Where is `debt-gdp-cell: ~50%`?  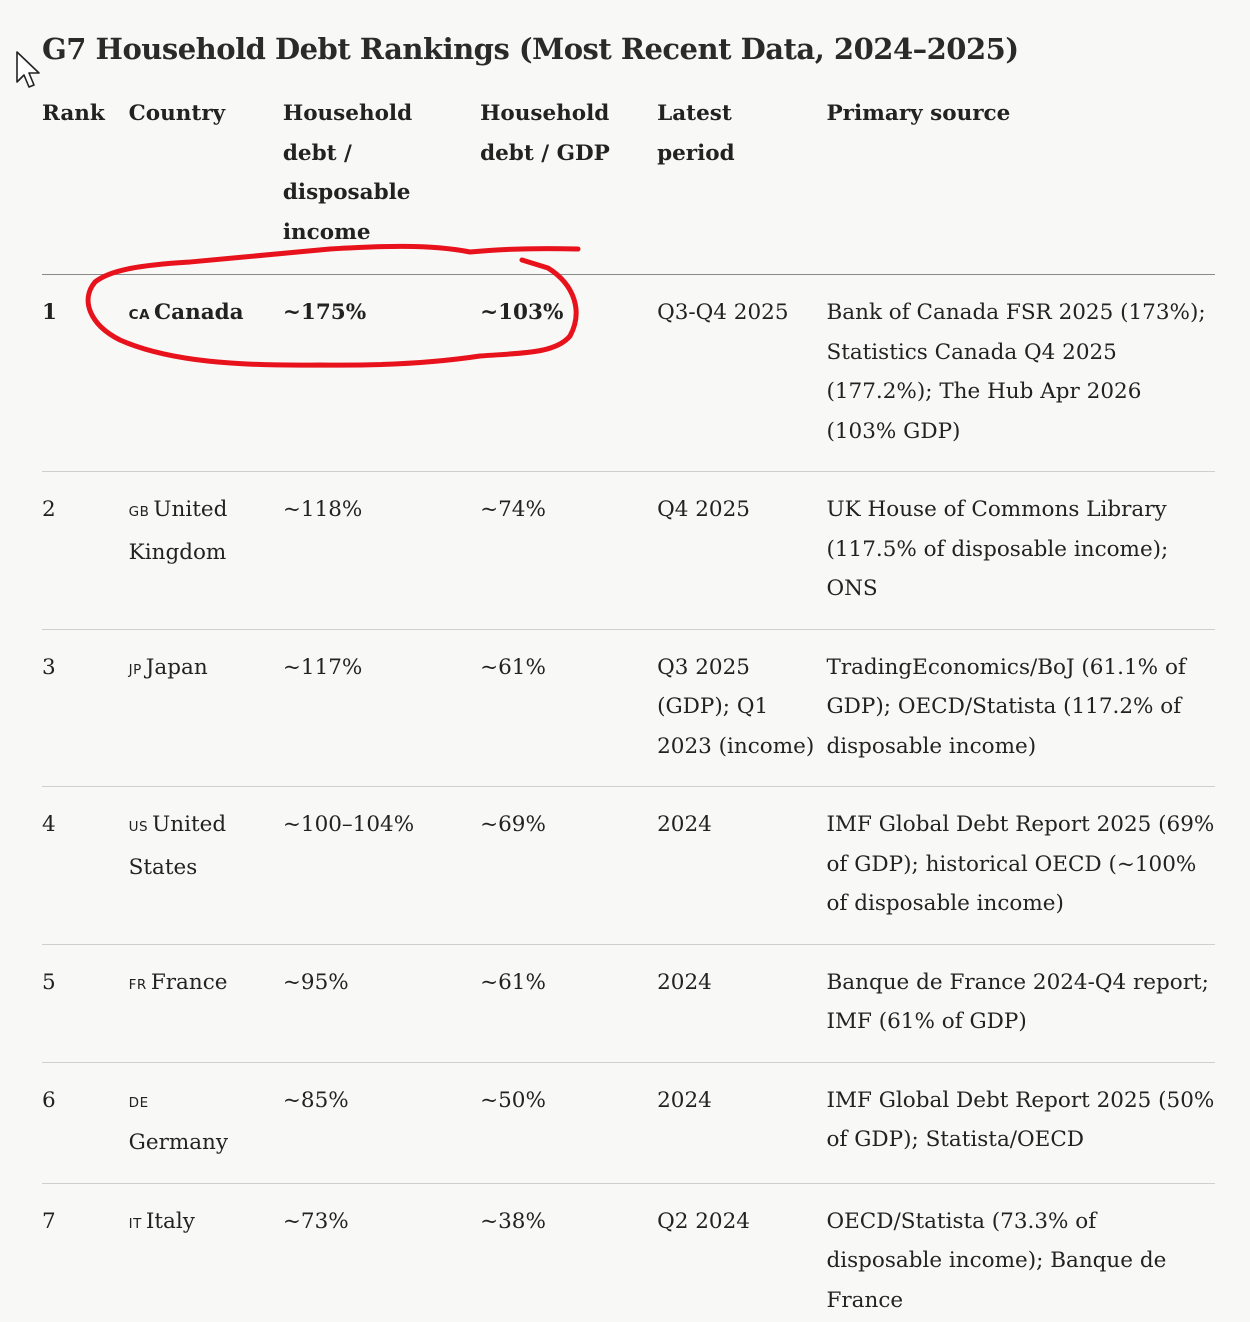 debt-gdp-cell: ~50% is located at coordinates (569, 1123).